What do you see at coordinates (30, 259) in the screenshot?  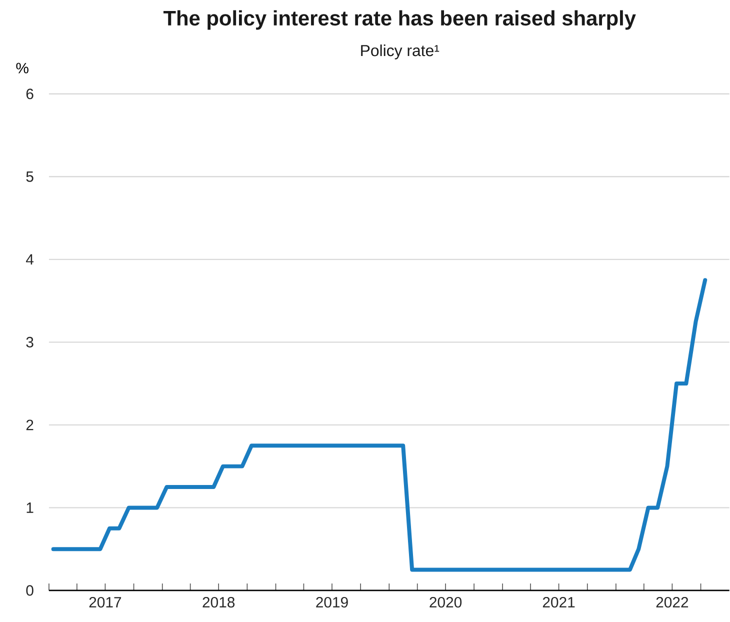 I see `y-tick-label: 4` at bounding box center [30, 259].